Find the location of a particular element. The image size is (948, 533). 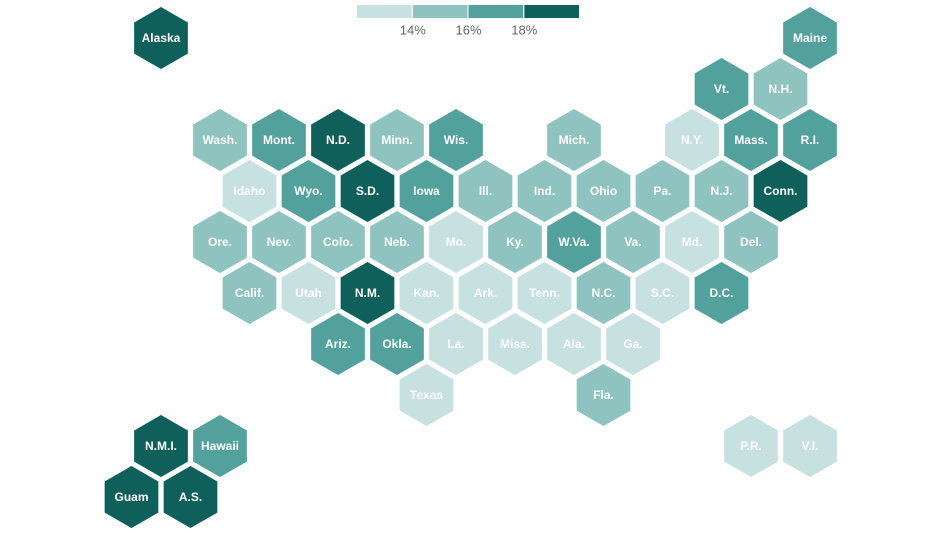

tile-label: Ark. is located at coordinates (485, 293).